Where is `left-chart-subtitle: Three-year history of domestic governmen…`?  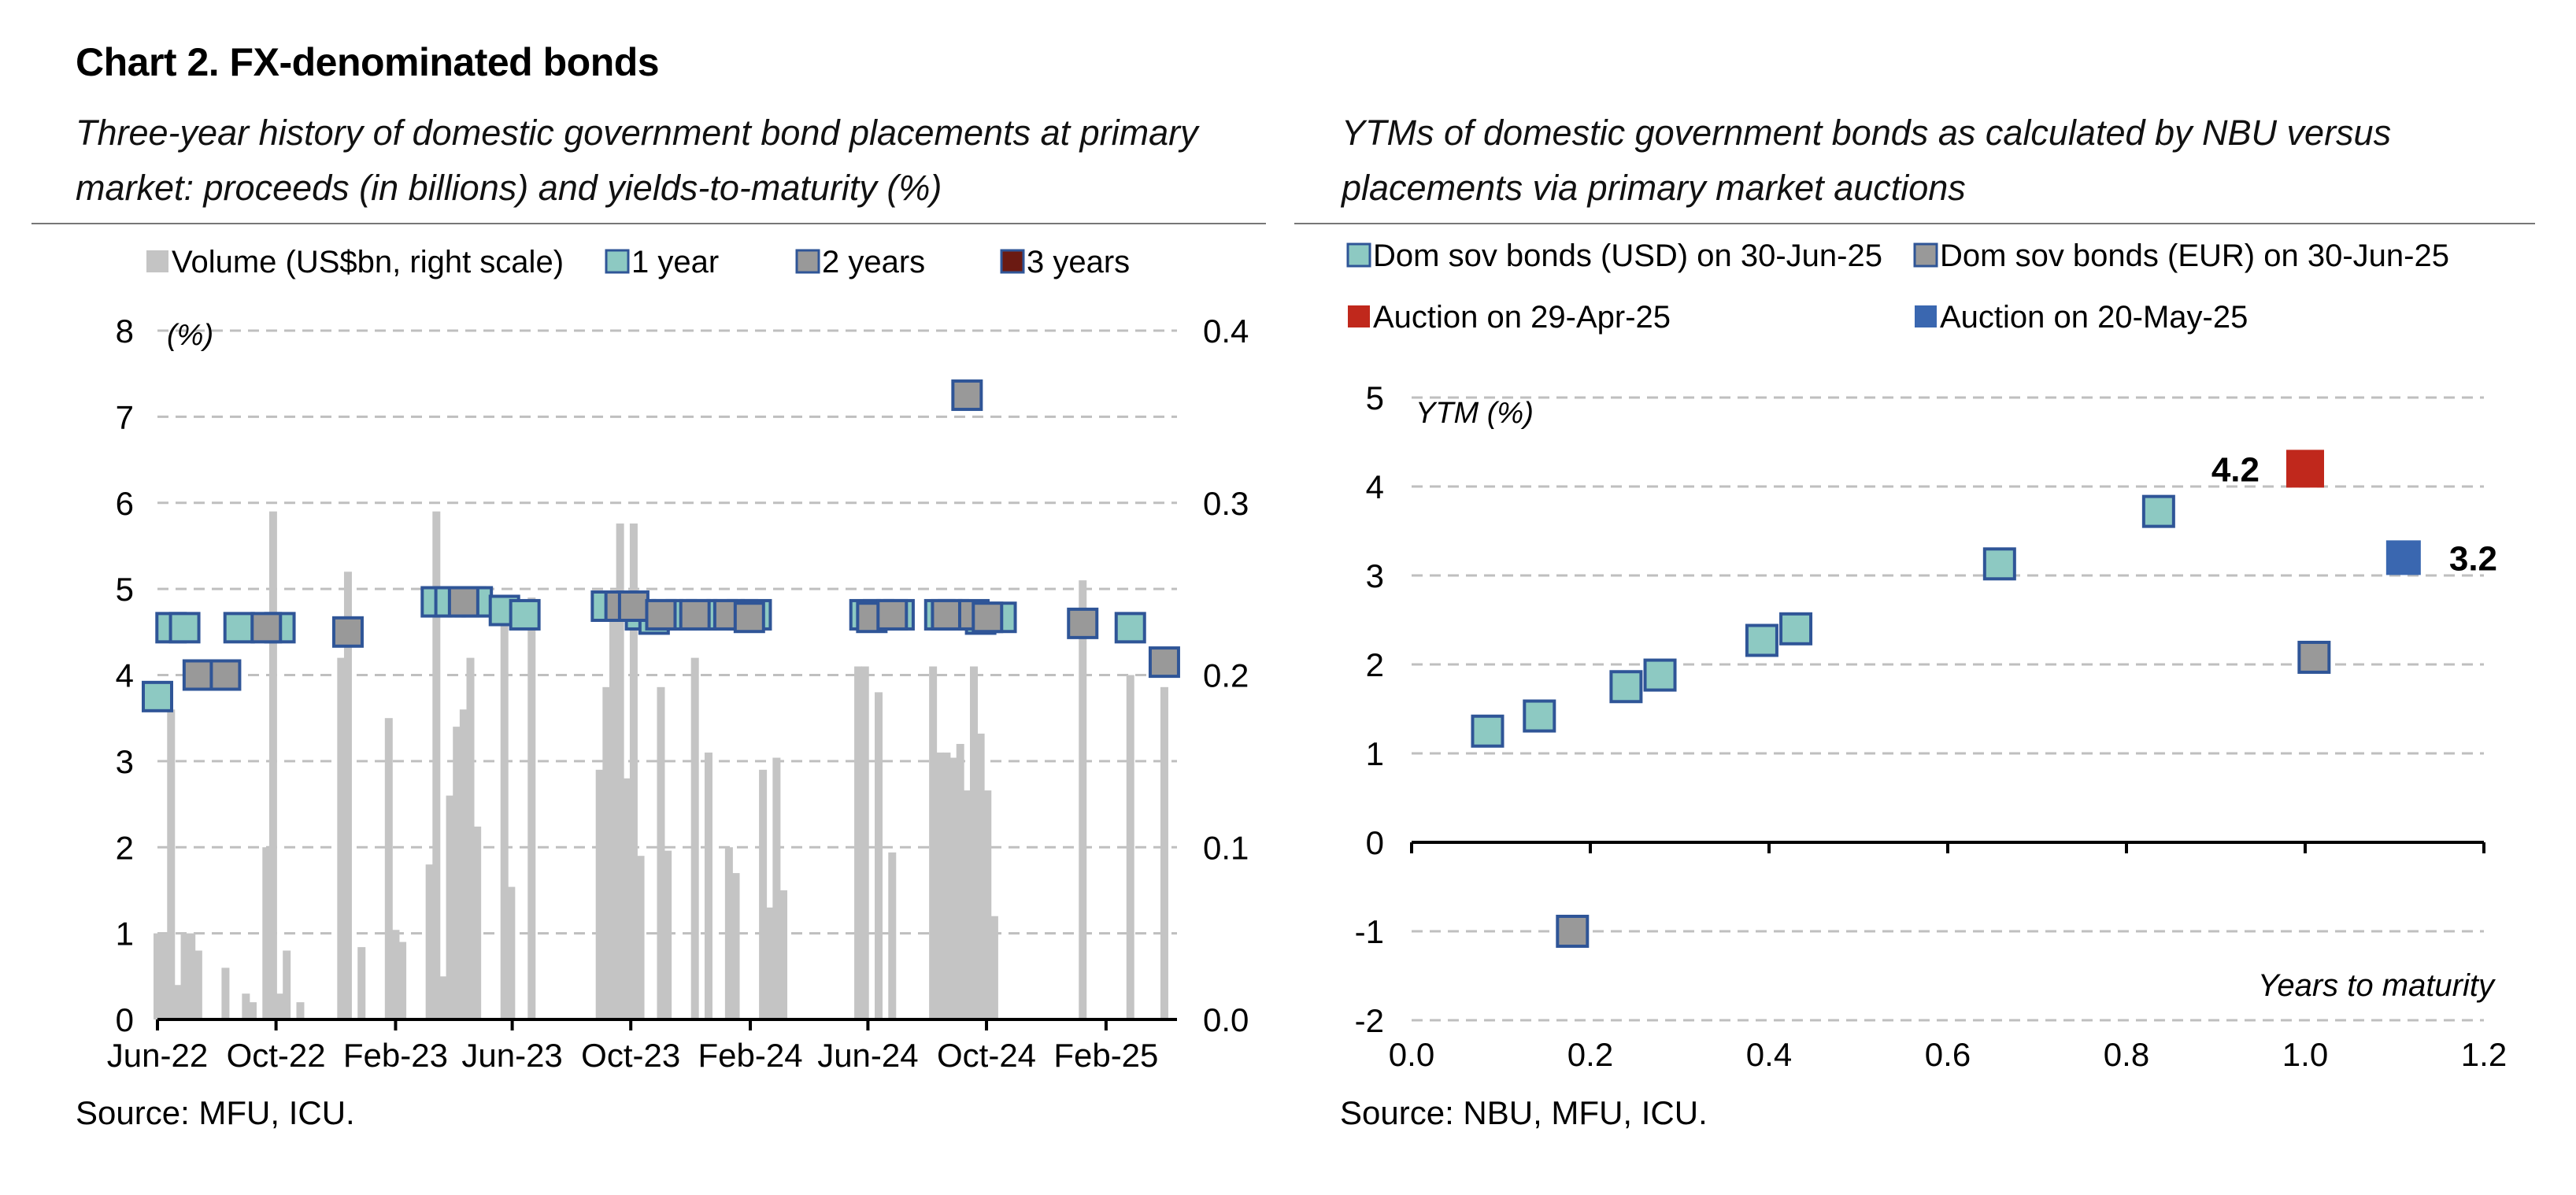
left-chart-subtitle: Three-year history of domestic governmen… is located at coordinates (637, 160).